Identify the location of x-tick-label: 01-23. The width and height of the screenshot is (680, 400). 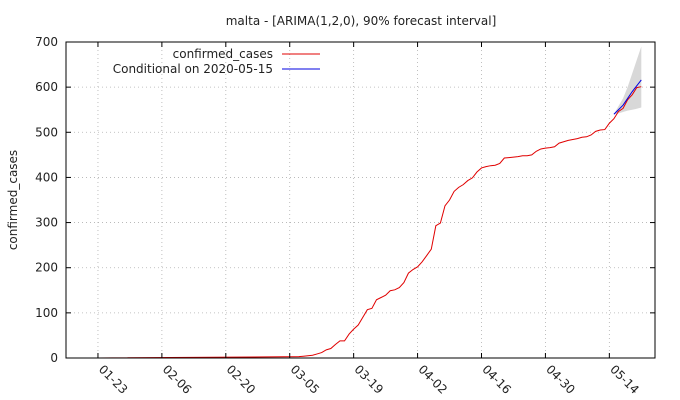
(113, 379).